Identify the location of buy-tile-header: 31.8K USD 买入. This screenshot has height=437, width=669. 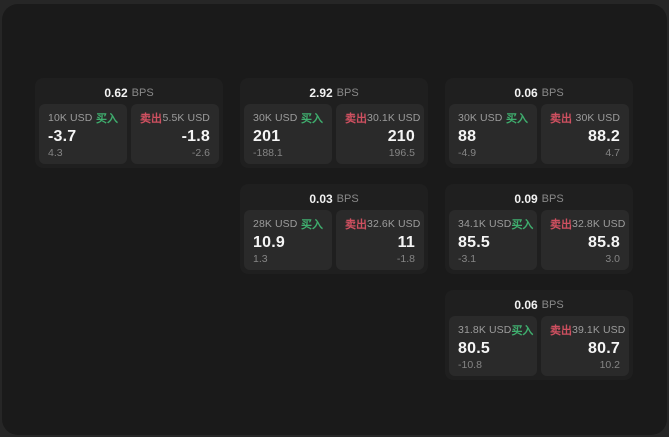
(495, 330).